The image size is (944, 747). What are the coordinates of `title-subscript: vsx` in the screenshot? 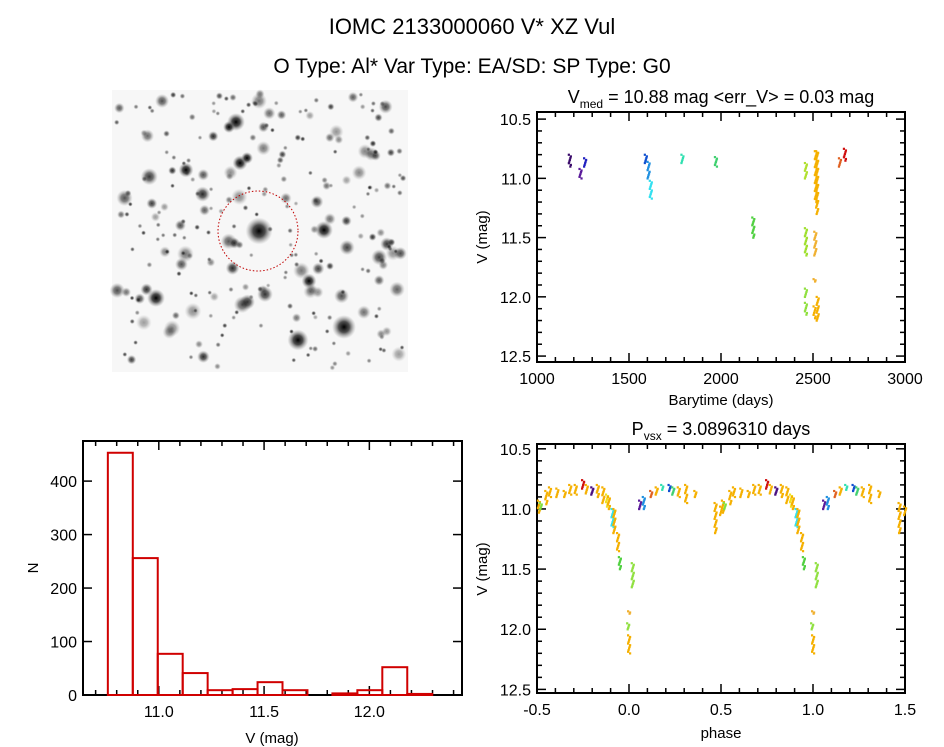 It's located at (653, 436).